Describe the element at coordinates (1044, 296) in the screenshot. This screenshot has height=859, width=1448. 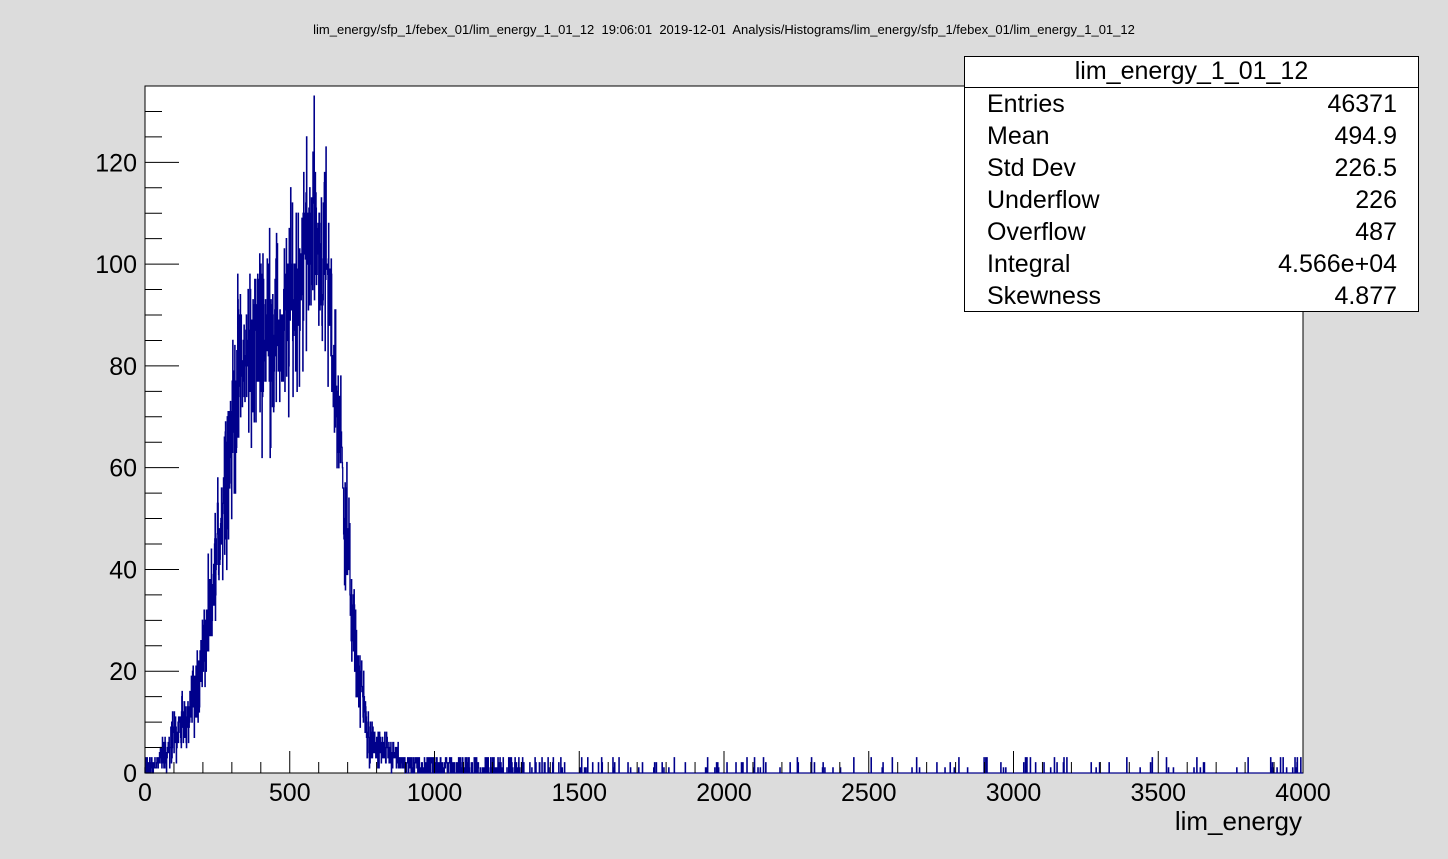
I see `stats-label: Skewness` at that location.